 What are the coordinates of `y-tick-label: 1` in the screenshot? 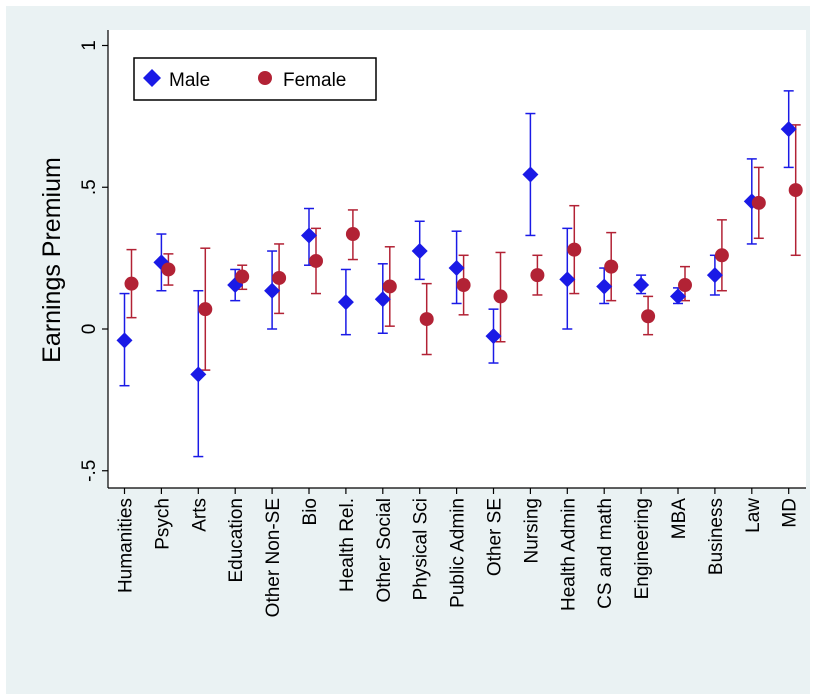 It's located at (89, 45).